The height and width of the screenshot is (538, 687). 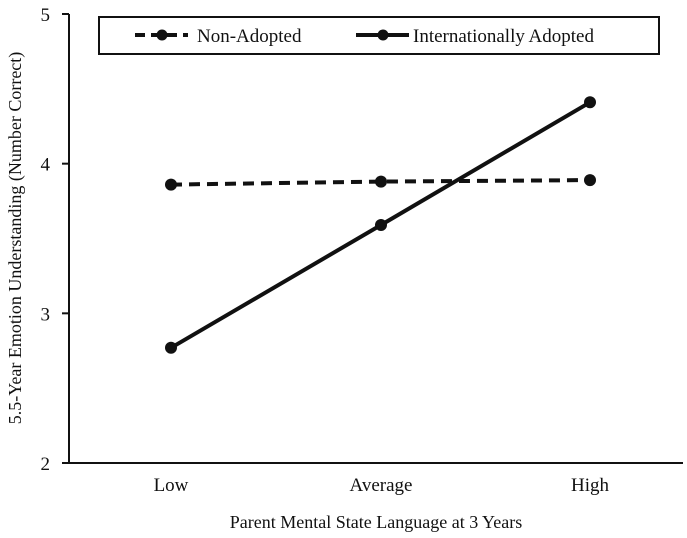 What do you see at coordinates (171, 485) in the screenshot?
I see `x-tick-label: Low` at bounding box center [171, 485].